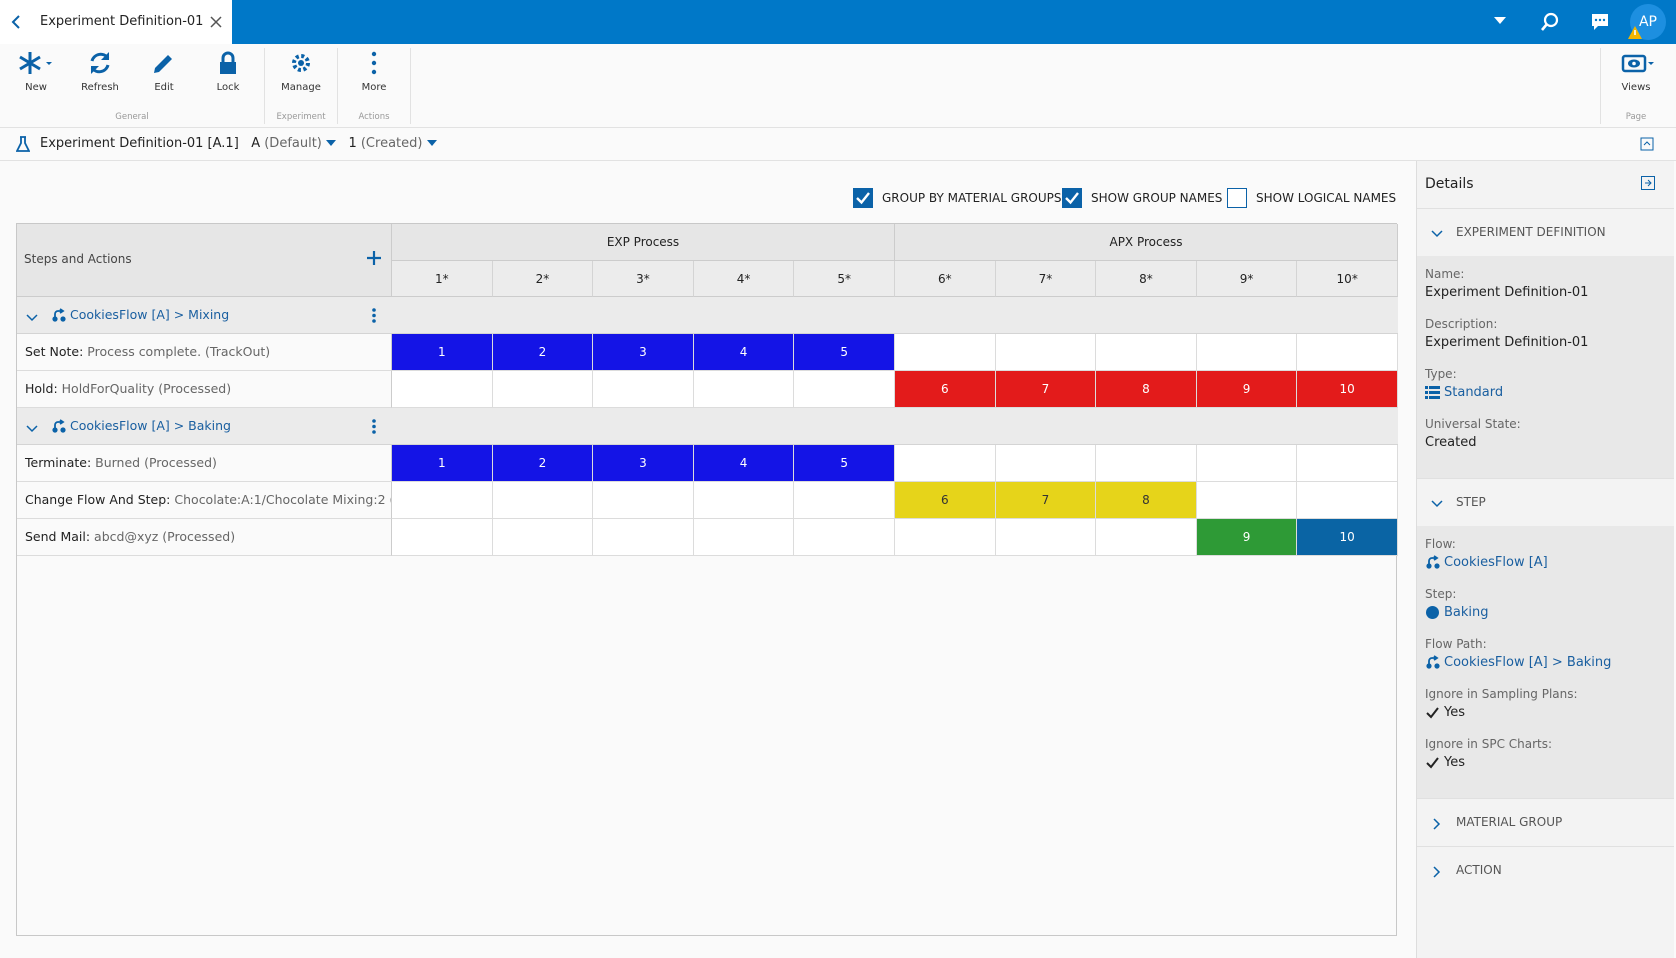 The image size is (1676, 958). What do you see at coordinates (1326, 198) in the screenshot?
I see `checkbox-label: SHOW LOGICAL NAMES` at bounding box center [1326, 198].